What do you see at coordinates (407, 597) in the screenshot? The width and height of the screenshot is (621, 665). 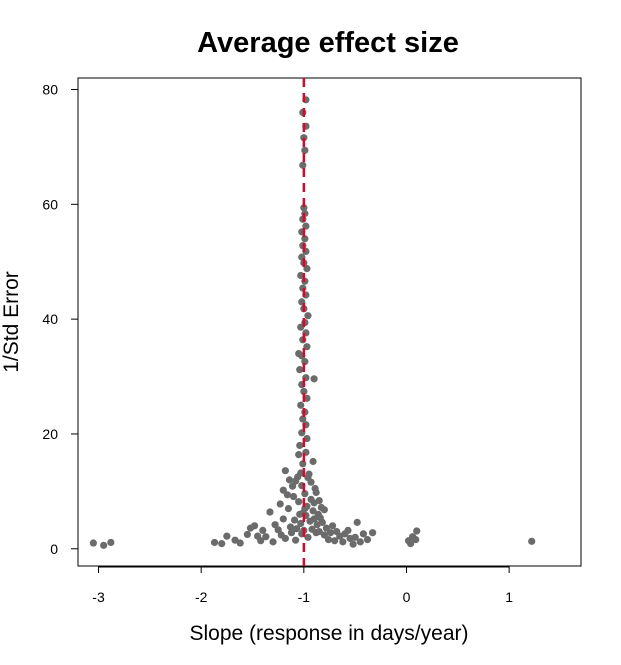 I see `x-tick-label: 0` at bounding box center [407, 597].